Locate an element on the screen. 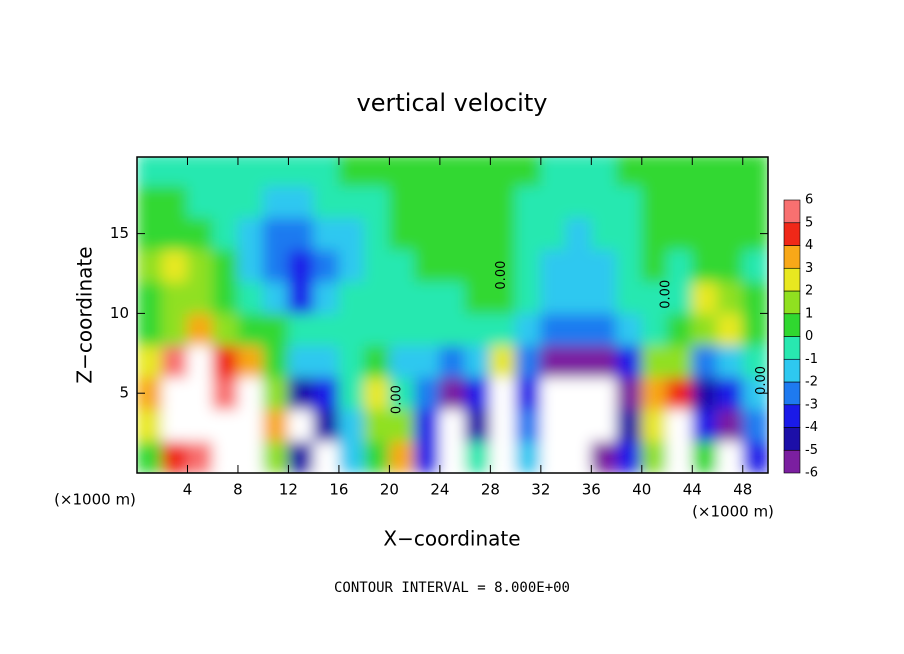 The height and width of the screenshot is (654, 904). y-tick-label: 5 is located at coordinates (124, 393).